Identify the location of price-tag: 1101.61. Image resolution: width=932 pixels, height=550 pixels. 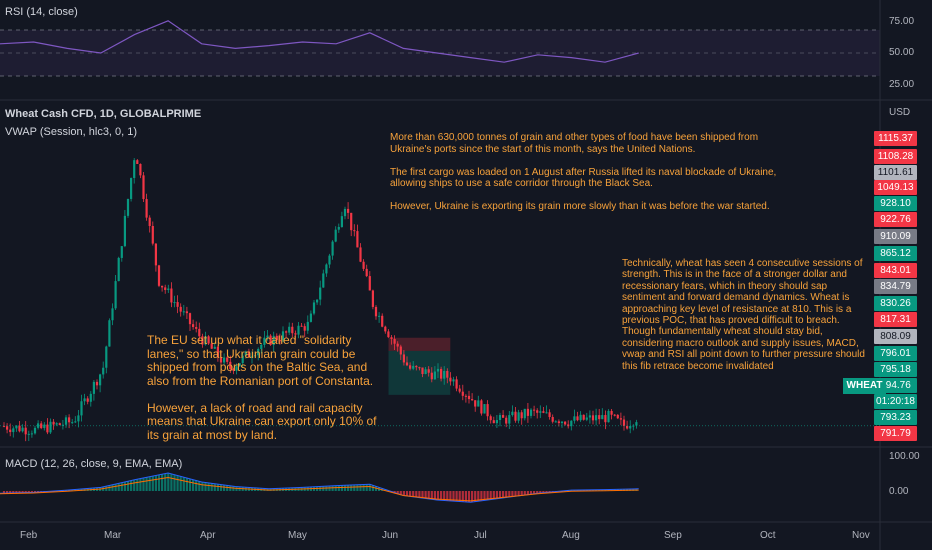
(895, 172).